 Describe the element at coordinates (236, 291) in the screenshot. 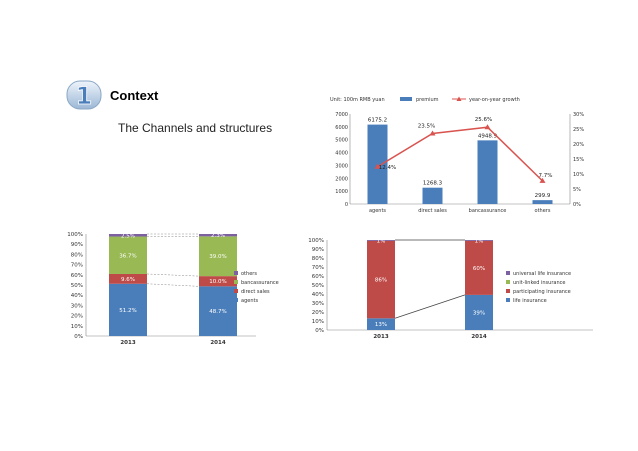

I see `legend-swatch-direct-sales` at that location.